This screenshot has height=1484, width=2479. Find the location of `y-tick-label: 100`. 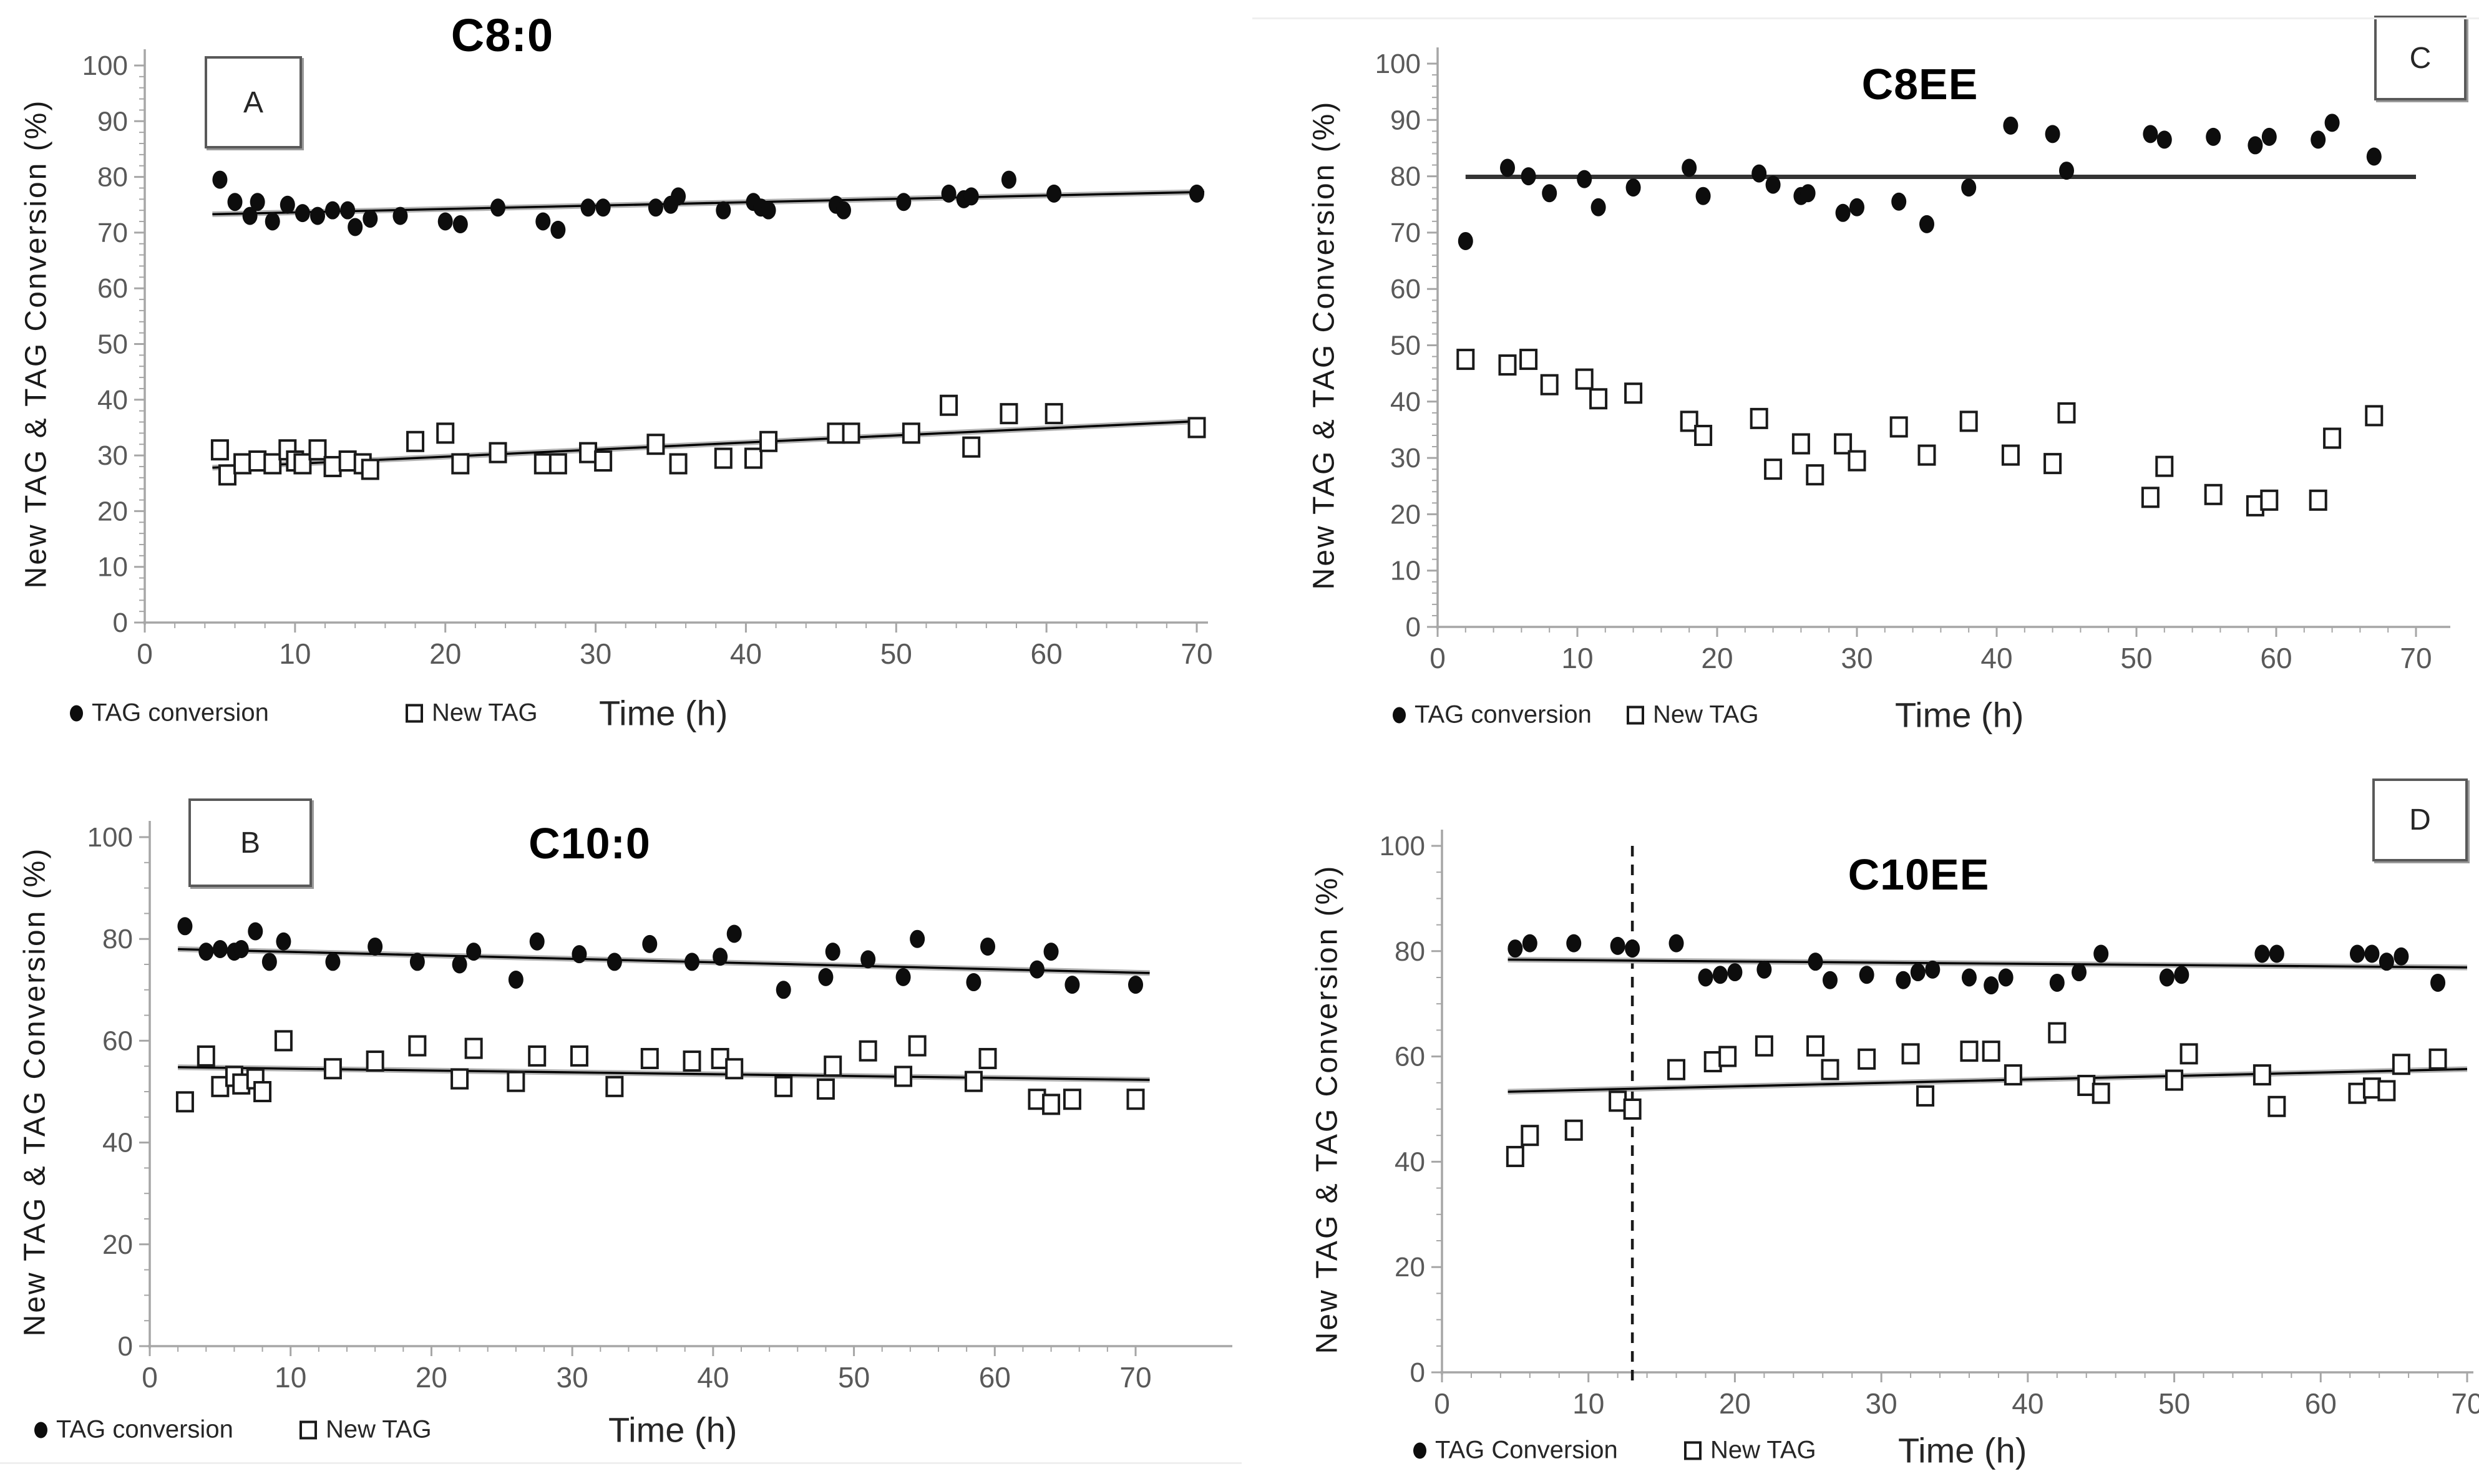

y-tick-label: 100 is located at coordinates (1403, 846).